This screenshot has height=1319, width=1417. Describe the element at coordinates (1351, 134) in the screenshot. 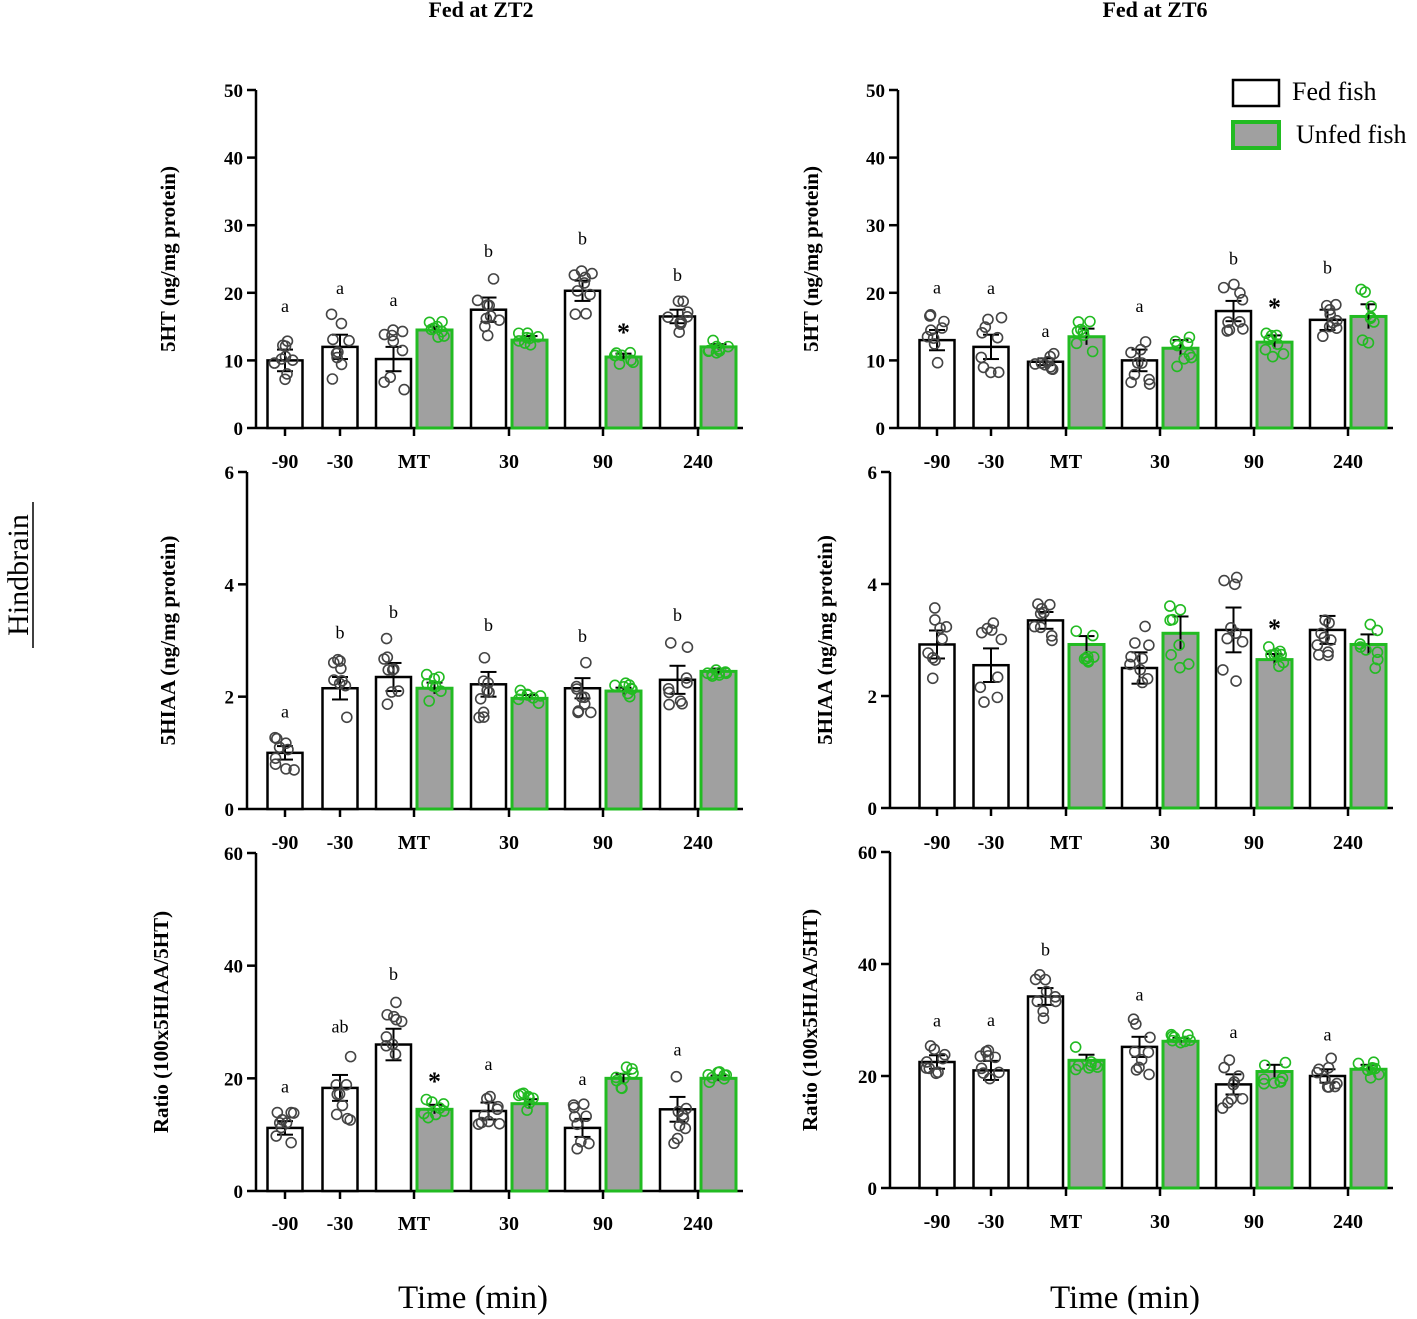

I see `legend-label-unfed: Unfed fish` at that location.